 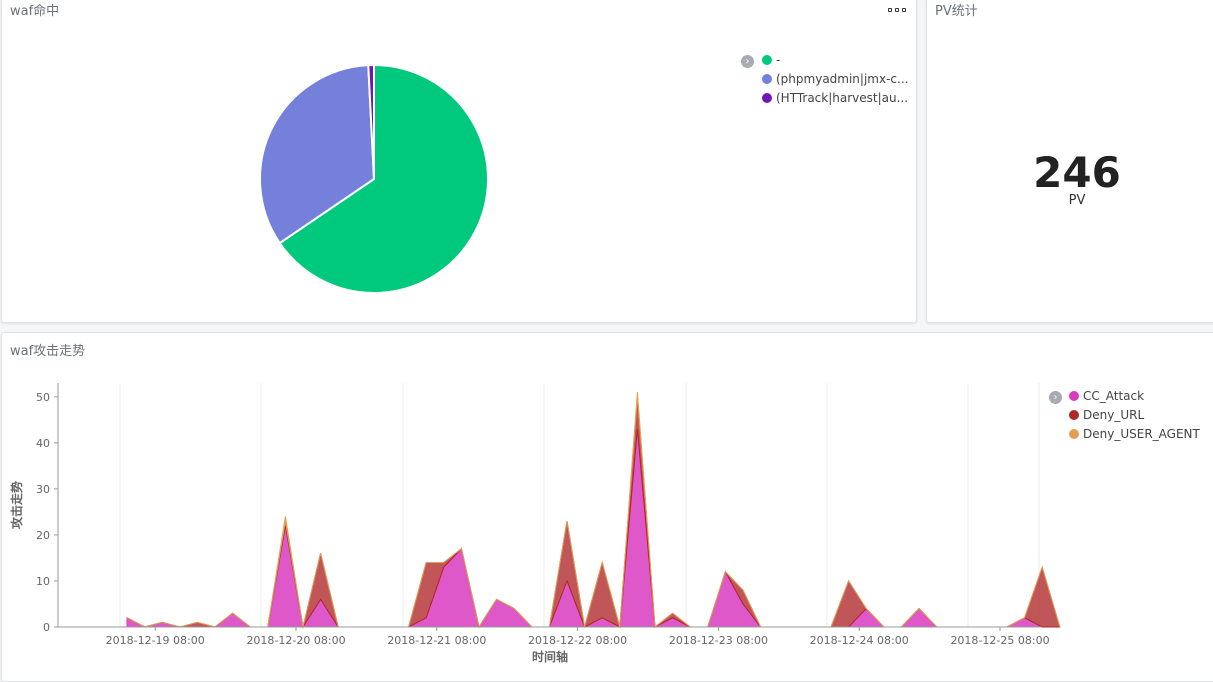 I want to click on panel-title: waf命中, so click(x=35, y=11).